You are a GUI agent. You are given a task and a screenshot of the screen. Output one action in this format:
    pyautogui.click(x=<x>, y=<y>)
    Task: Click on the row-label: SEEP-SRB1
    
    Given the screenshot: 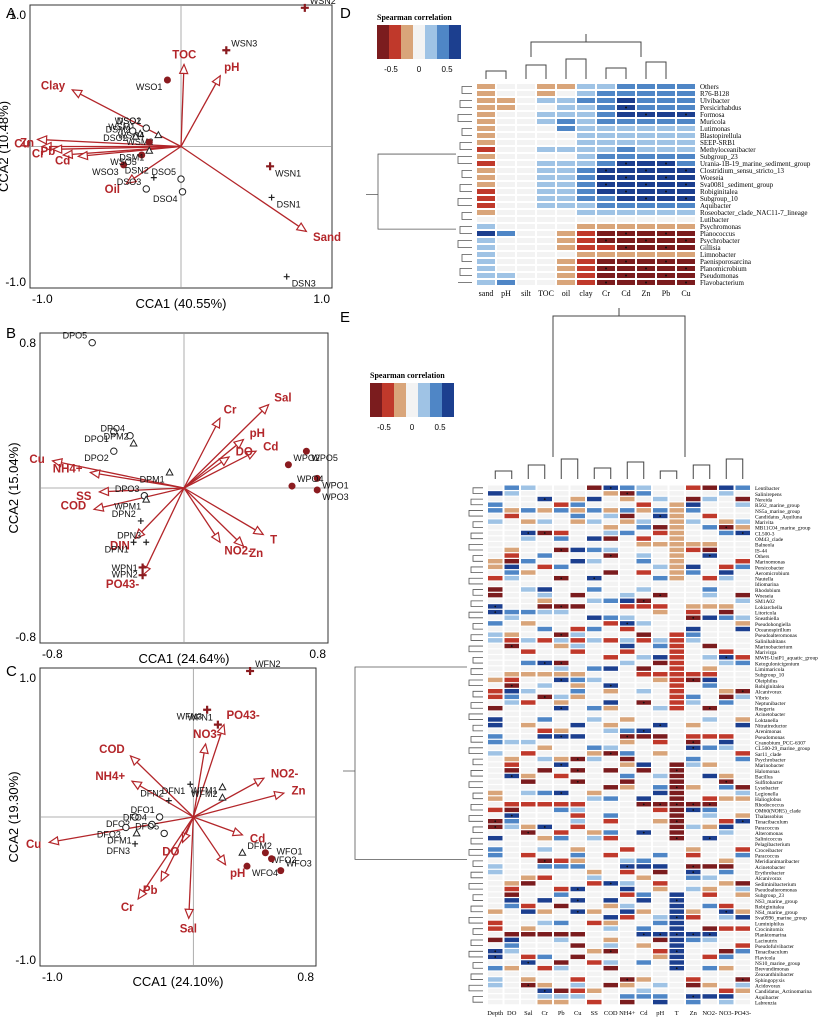 What is the action you would take?
    pyautogui.click(x=718, y=143)
    